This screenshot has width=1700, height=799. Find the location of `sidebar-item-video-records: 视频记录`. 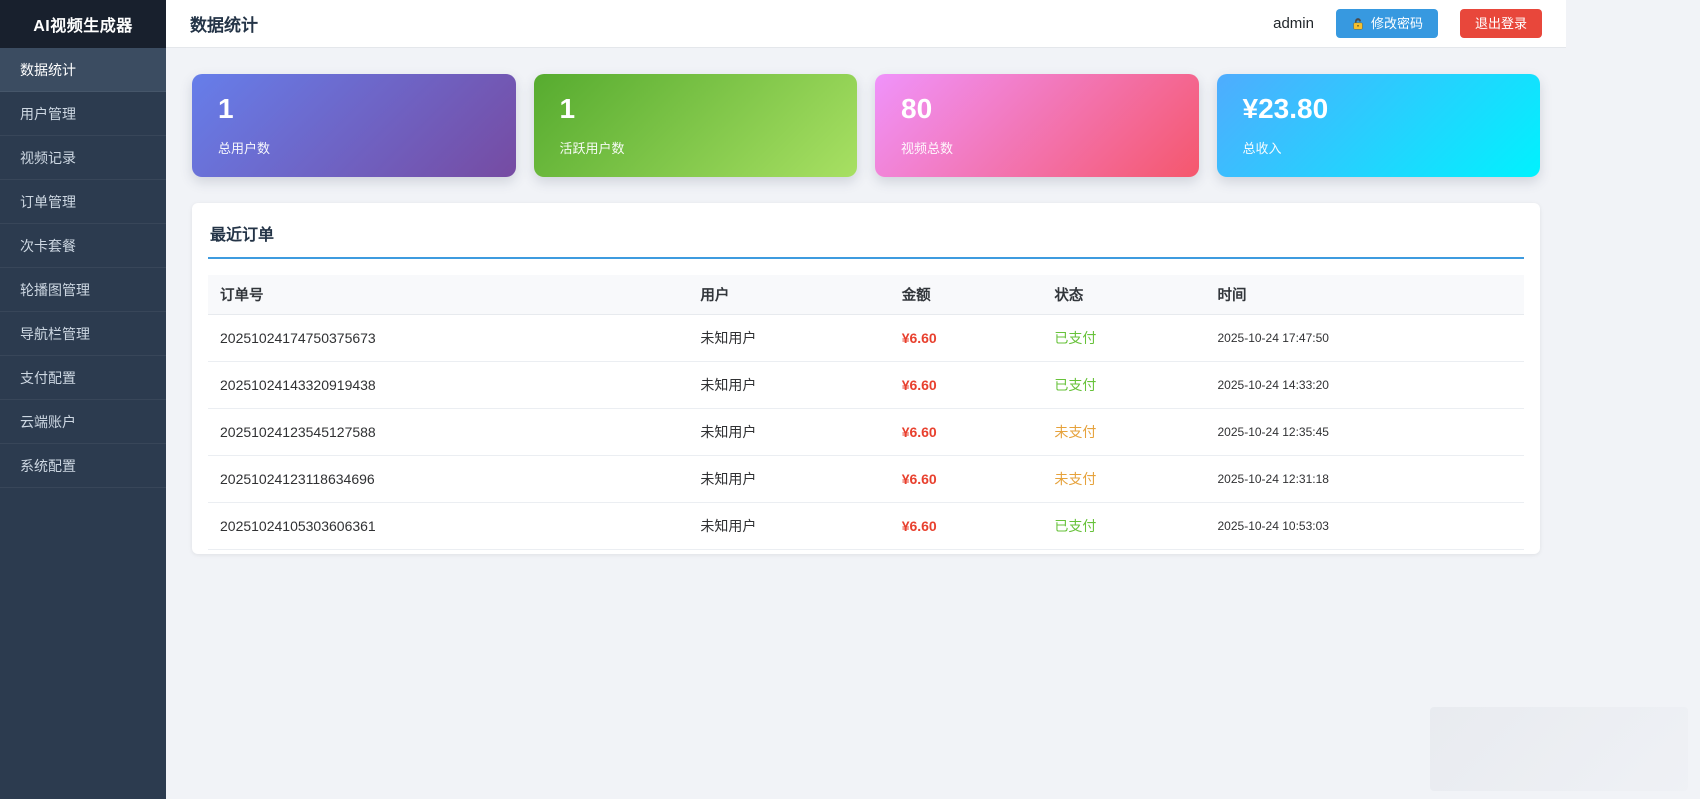

sidebar-item-video-records: 视频记录 is located at coordinates (83, 158).